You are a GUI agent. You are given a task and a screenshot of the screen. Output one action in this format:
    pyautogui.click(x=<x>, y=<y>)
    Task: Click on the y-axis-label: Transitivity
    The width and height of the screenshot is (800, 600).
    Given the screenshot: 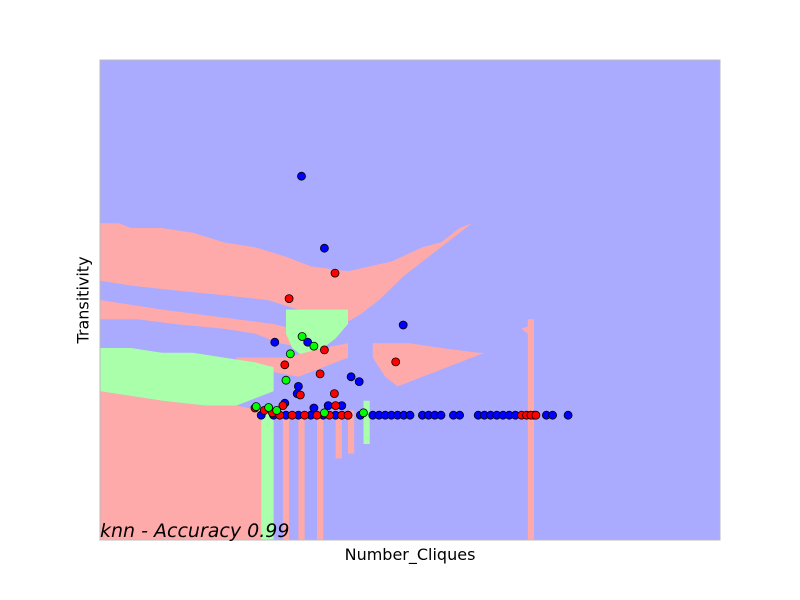 What is the action you would take?
    pyautogui.click(x=83, y=300)
    